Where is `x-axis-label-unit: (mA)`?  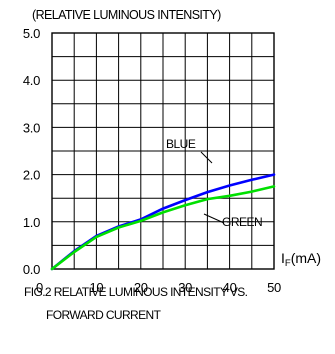 x-axis-label-unit: (mA) is located at coordinates (306, 258).